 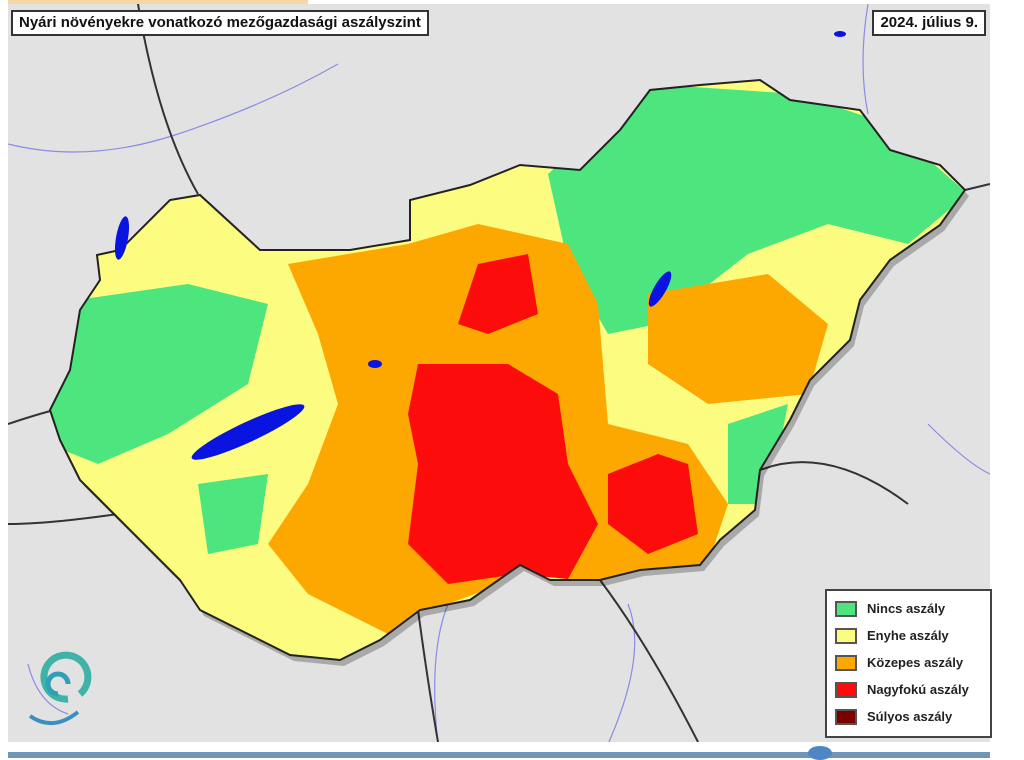 What do you see at coordinates (660, 289) in the screenshot?
I see `lake-tisza` at bounding box center [660, 289].